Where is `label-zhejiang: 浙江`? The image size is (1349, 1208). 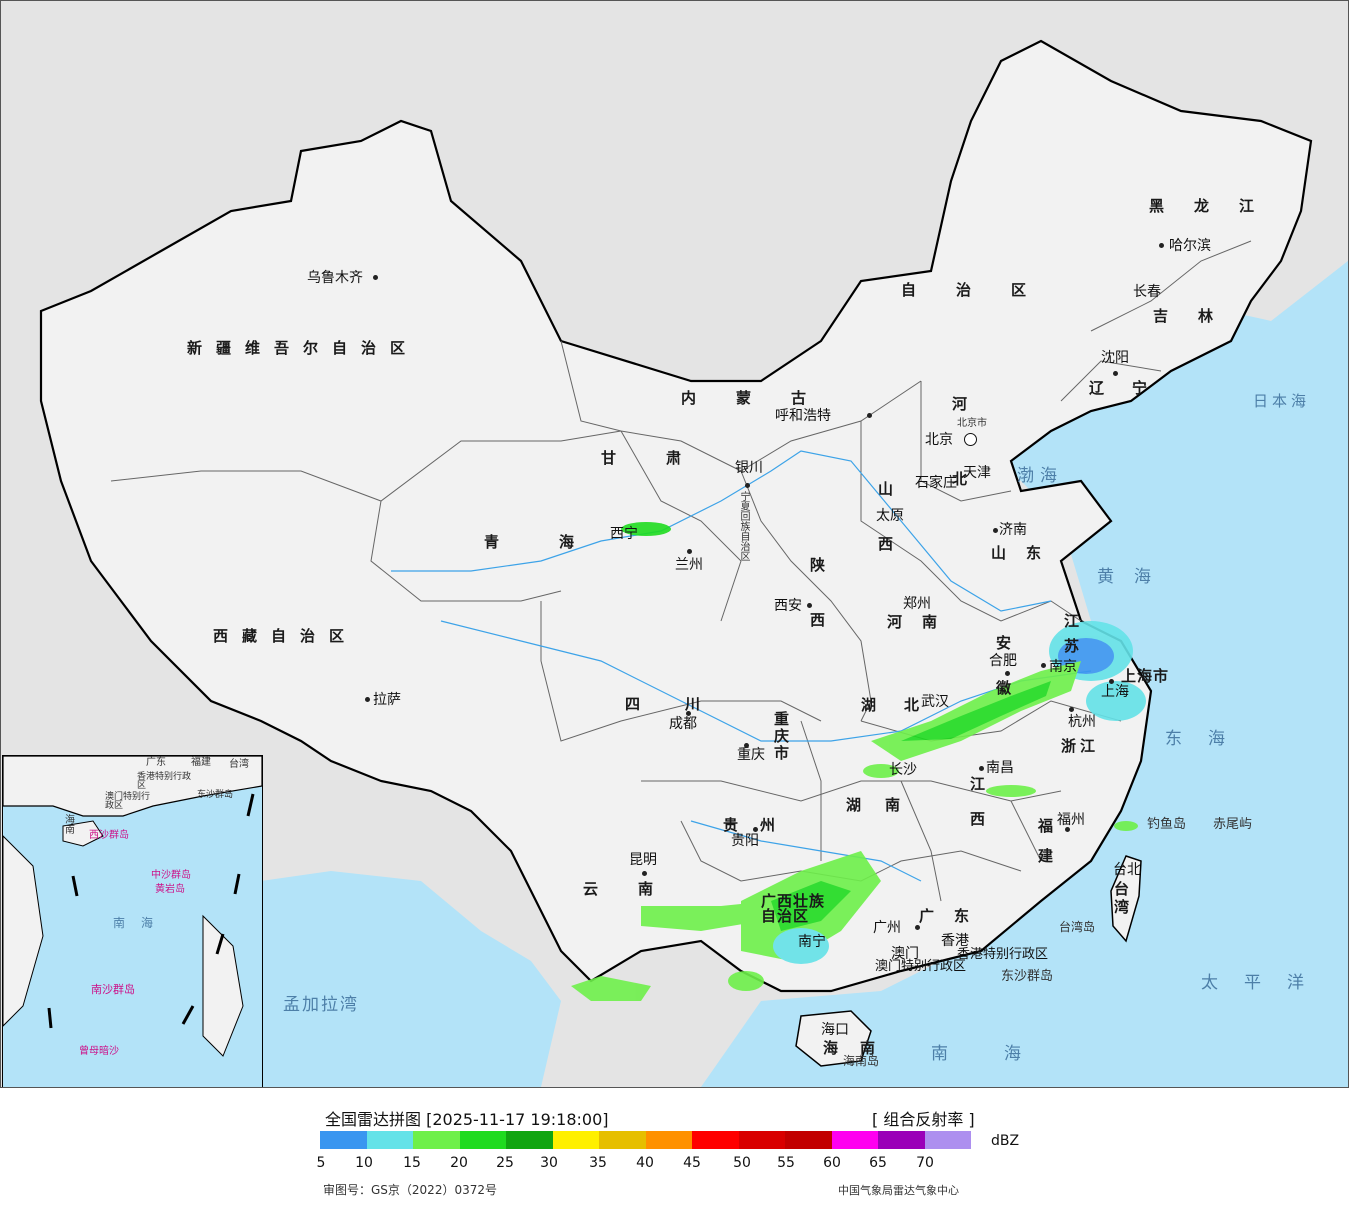
label-zhejiang: 浙江 is located at coordinates (1080, 746).